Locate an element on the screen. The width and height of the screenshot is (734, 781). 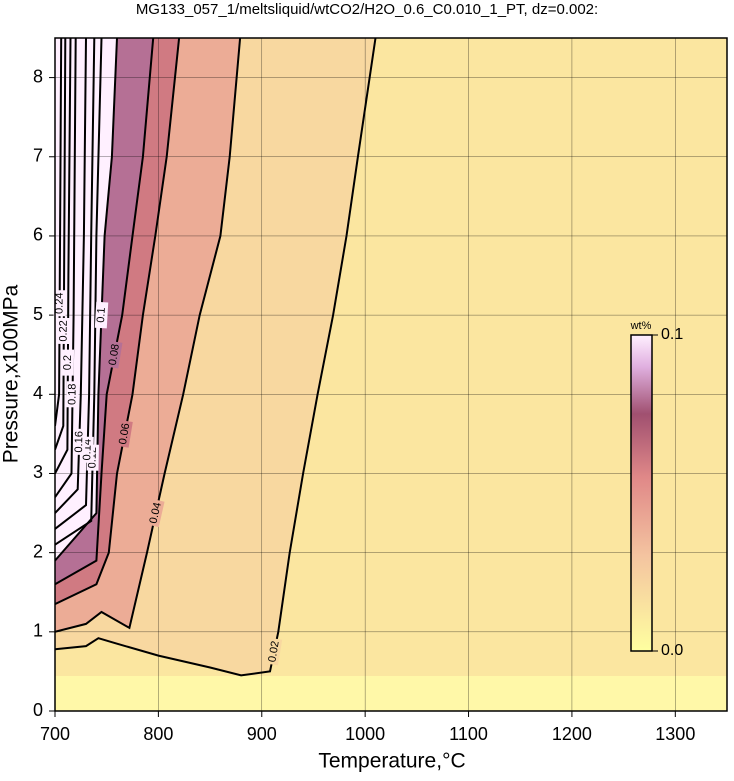
colorbar-tick-label: 0.0 is located at coordinates (672, 650).